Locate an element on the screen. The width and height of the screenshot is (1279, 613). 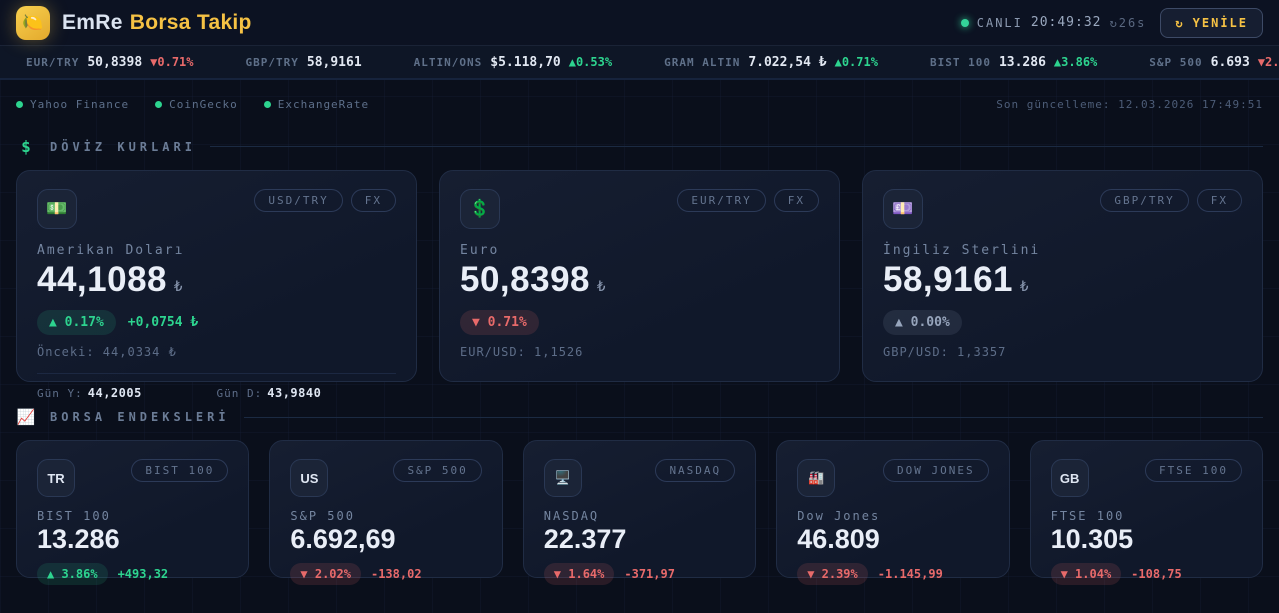
lemon-icon: 🍋 is located at coordinates (33, 22).